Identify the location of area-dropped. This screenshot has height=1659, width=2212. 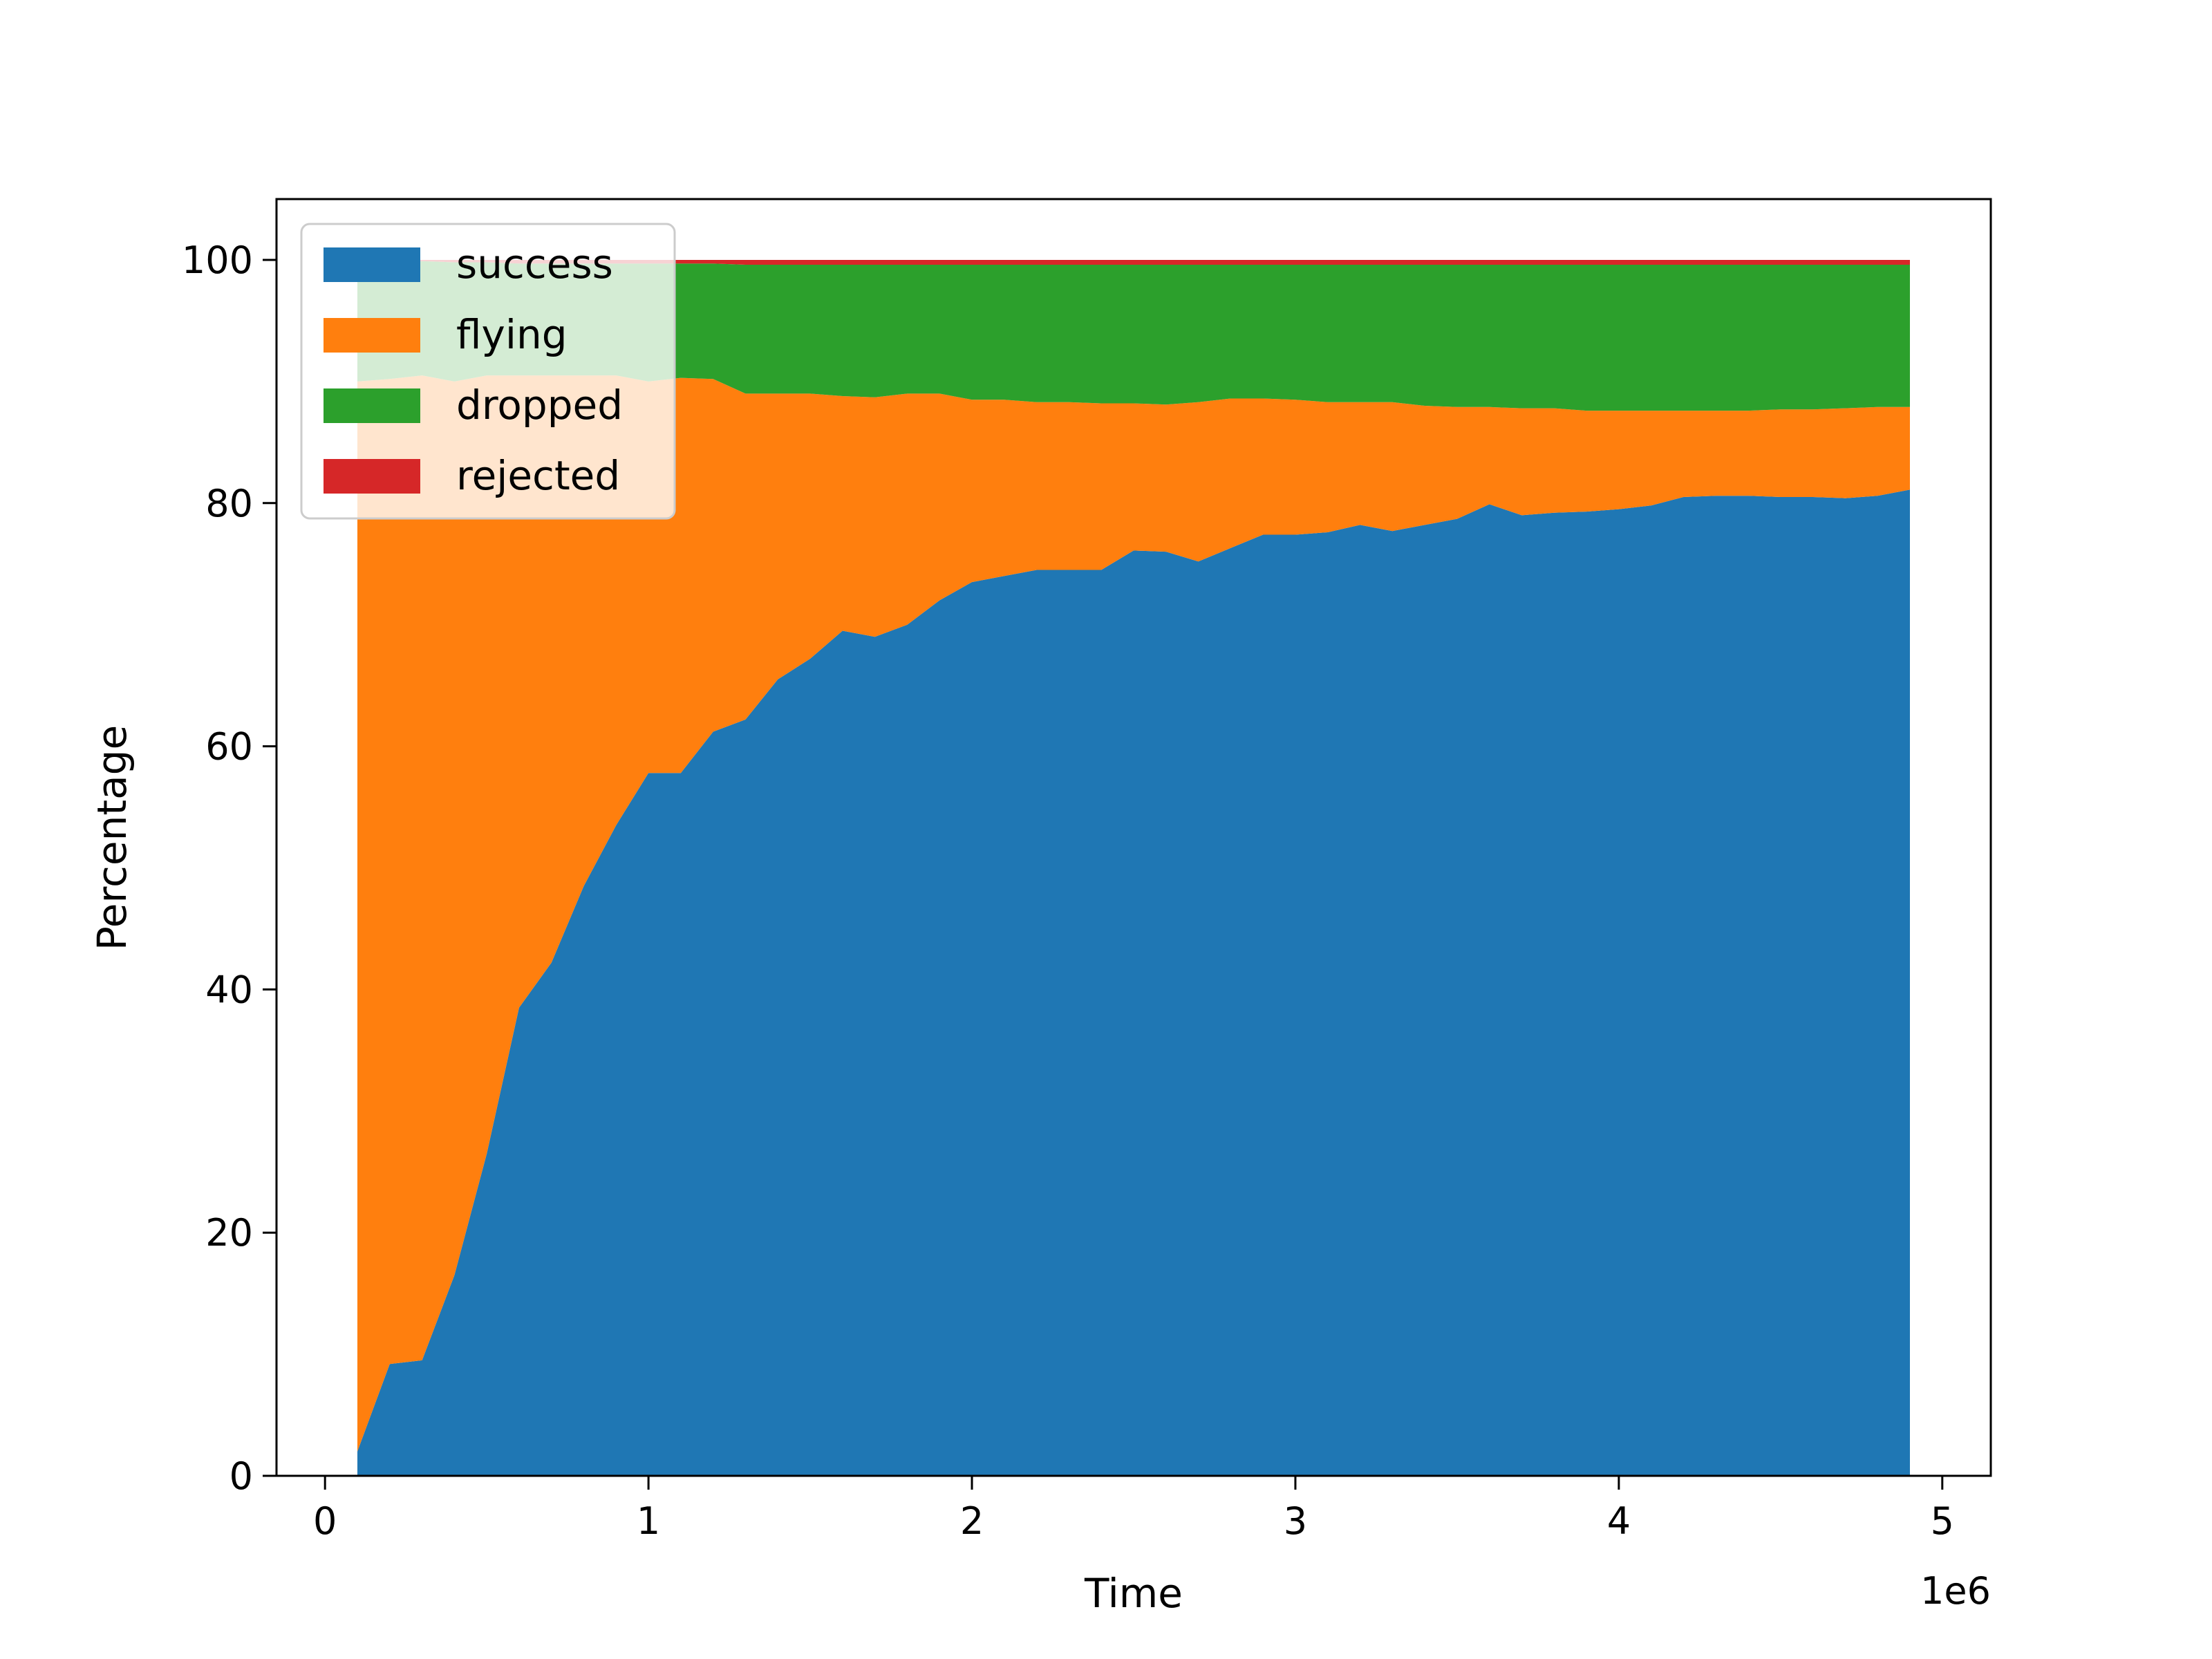
(1133, 335).